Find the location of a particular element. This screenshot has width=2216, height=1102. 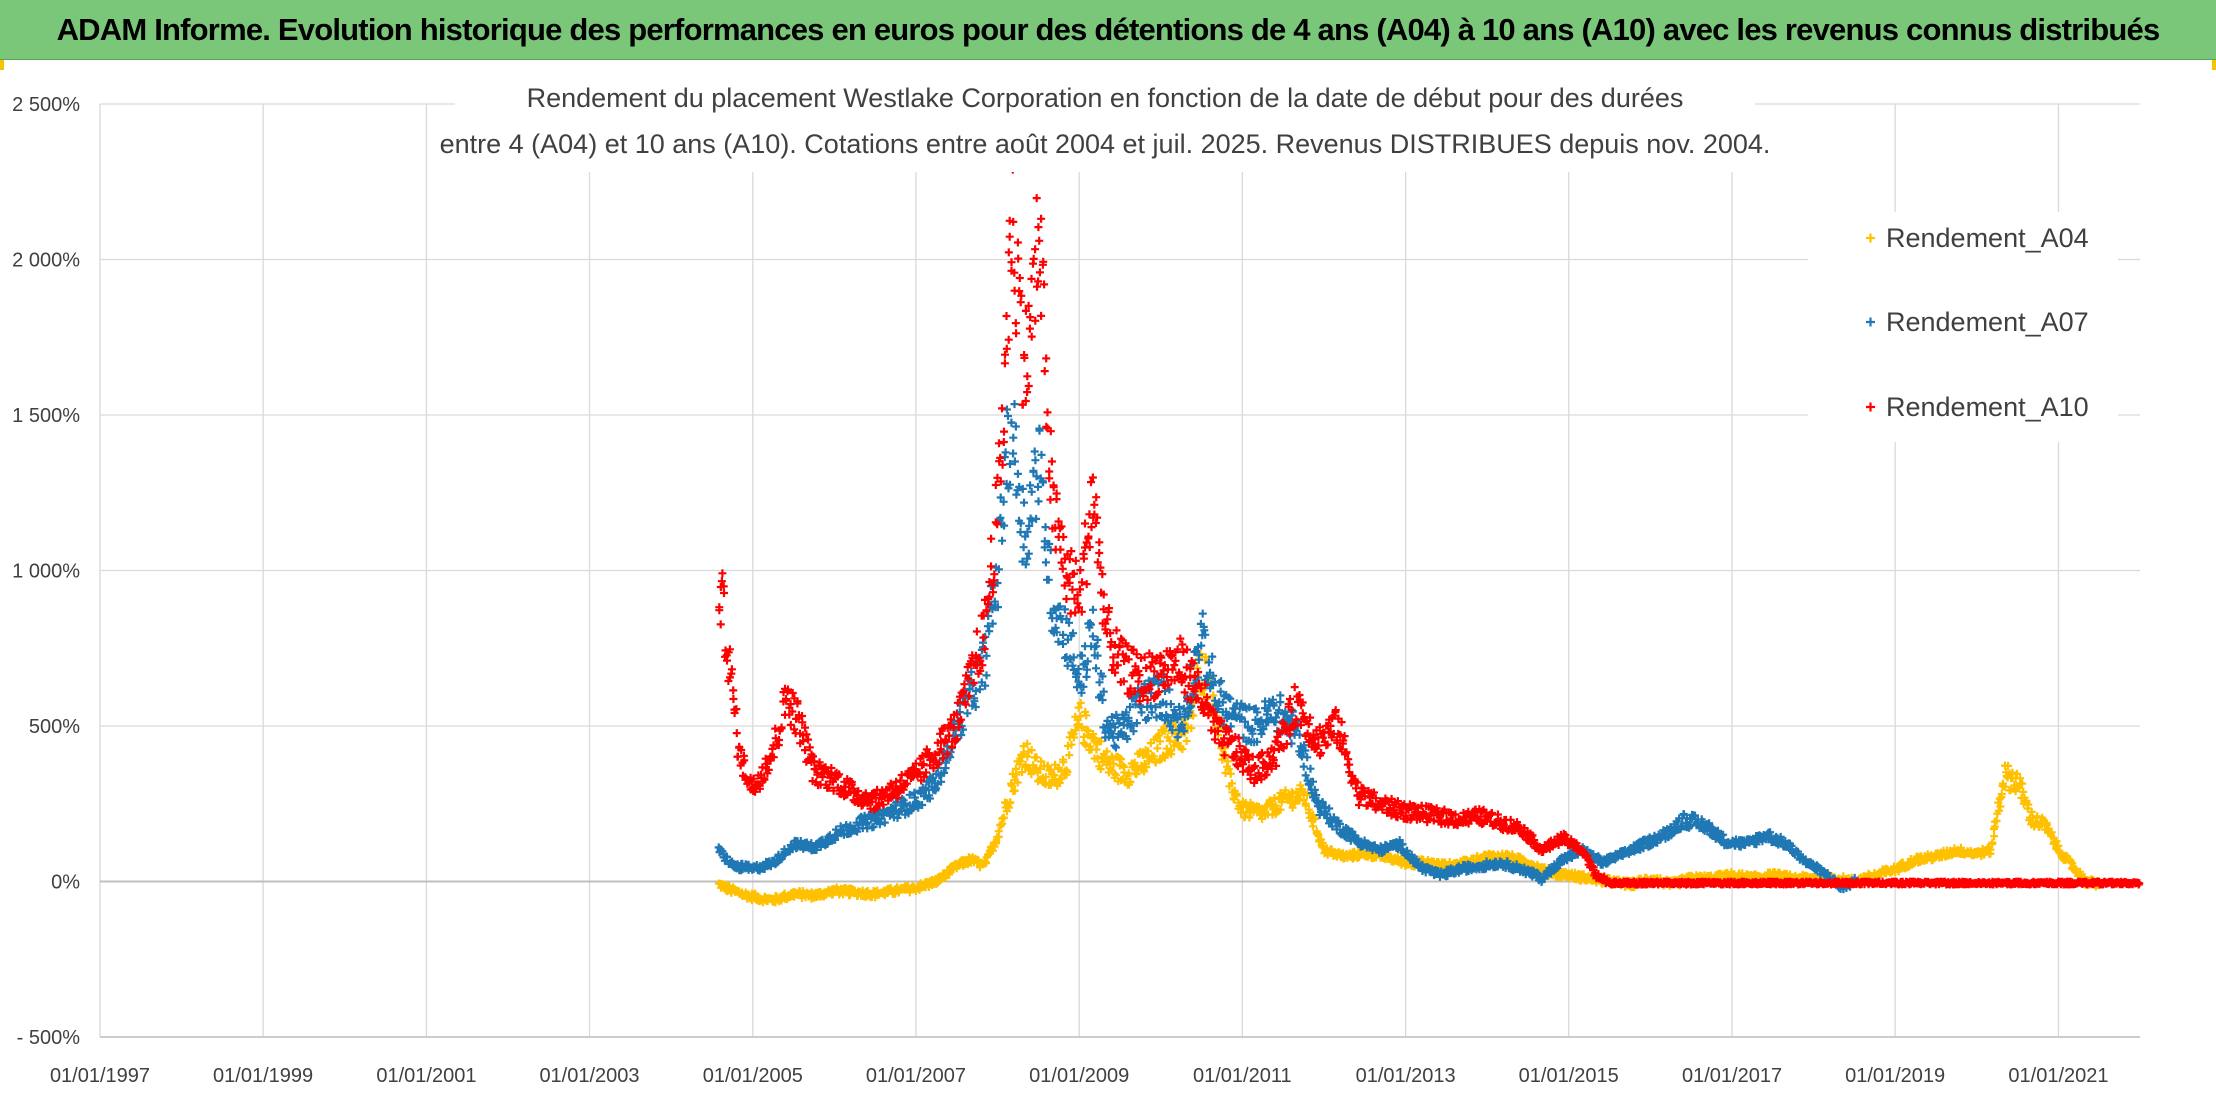

x-tick-label: 01/01/2015 is located at coordinates (1569, 1076).